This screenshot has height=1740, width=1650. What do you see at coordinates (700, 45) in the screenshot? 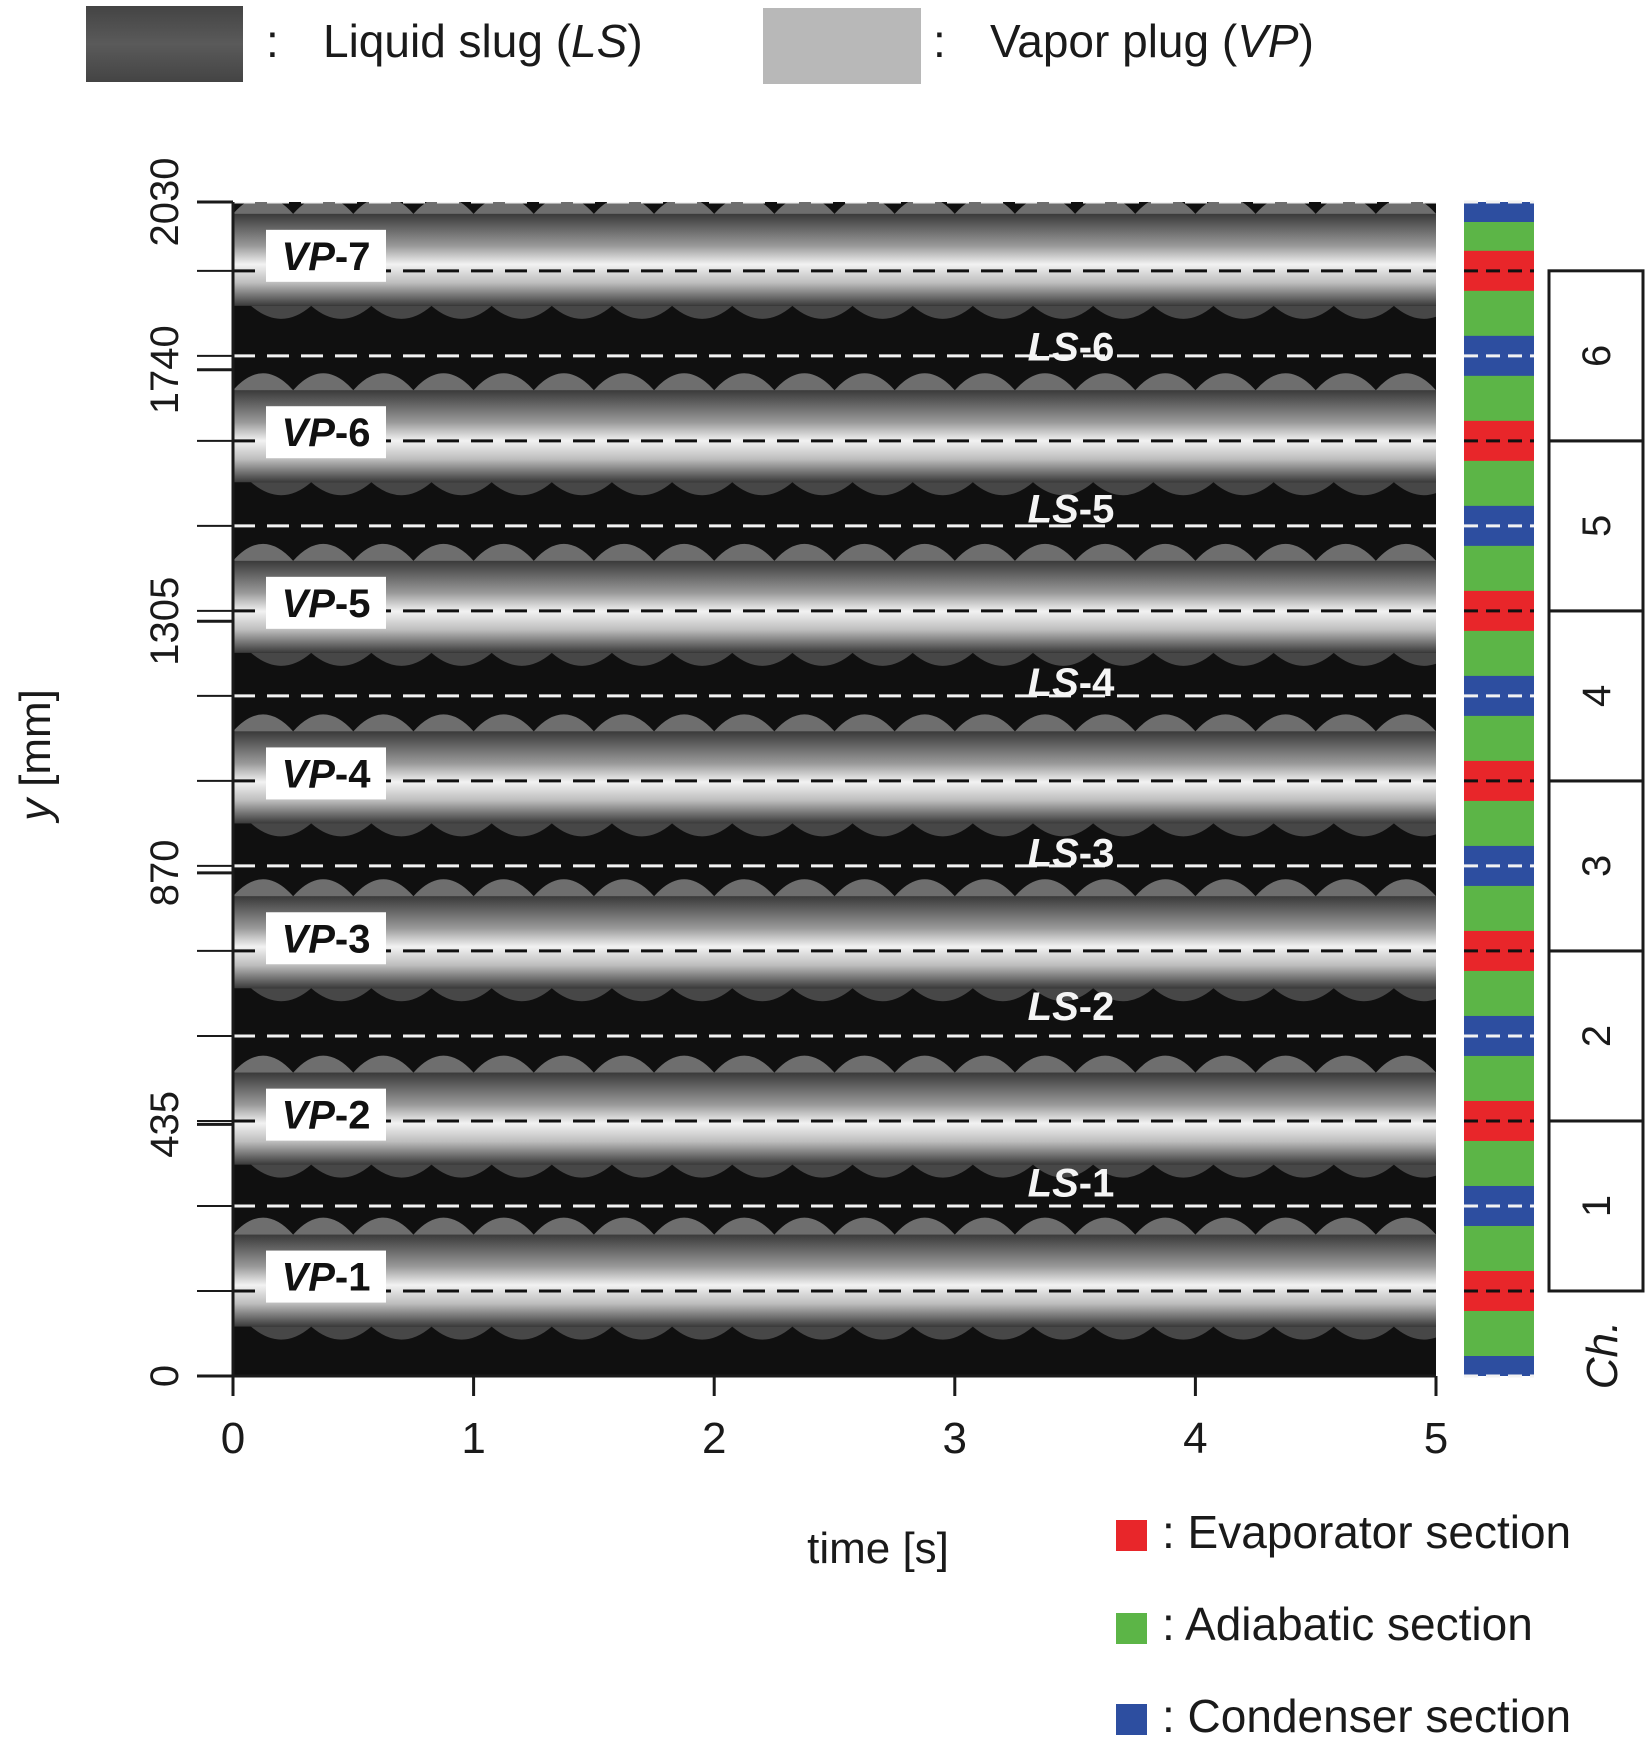
I see `phase-legend: : Liquid slug (LS) : Vapor plug (VP)` at bounding box center [700, 45].